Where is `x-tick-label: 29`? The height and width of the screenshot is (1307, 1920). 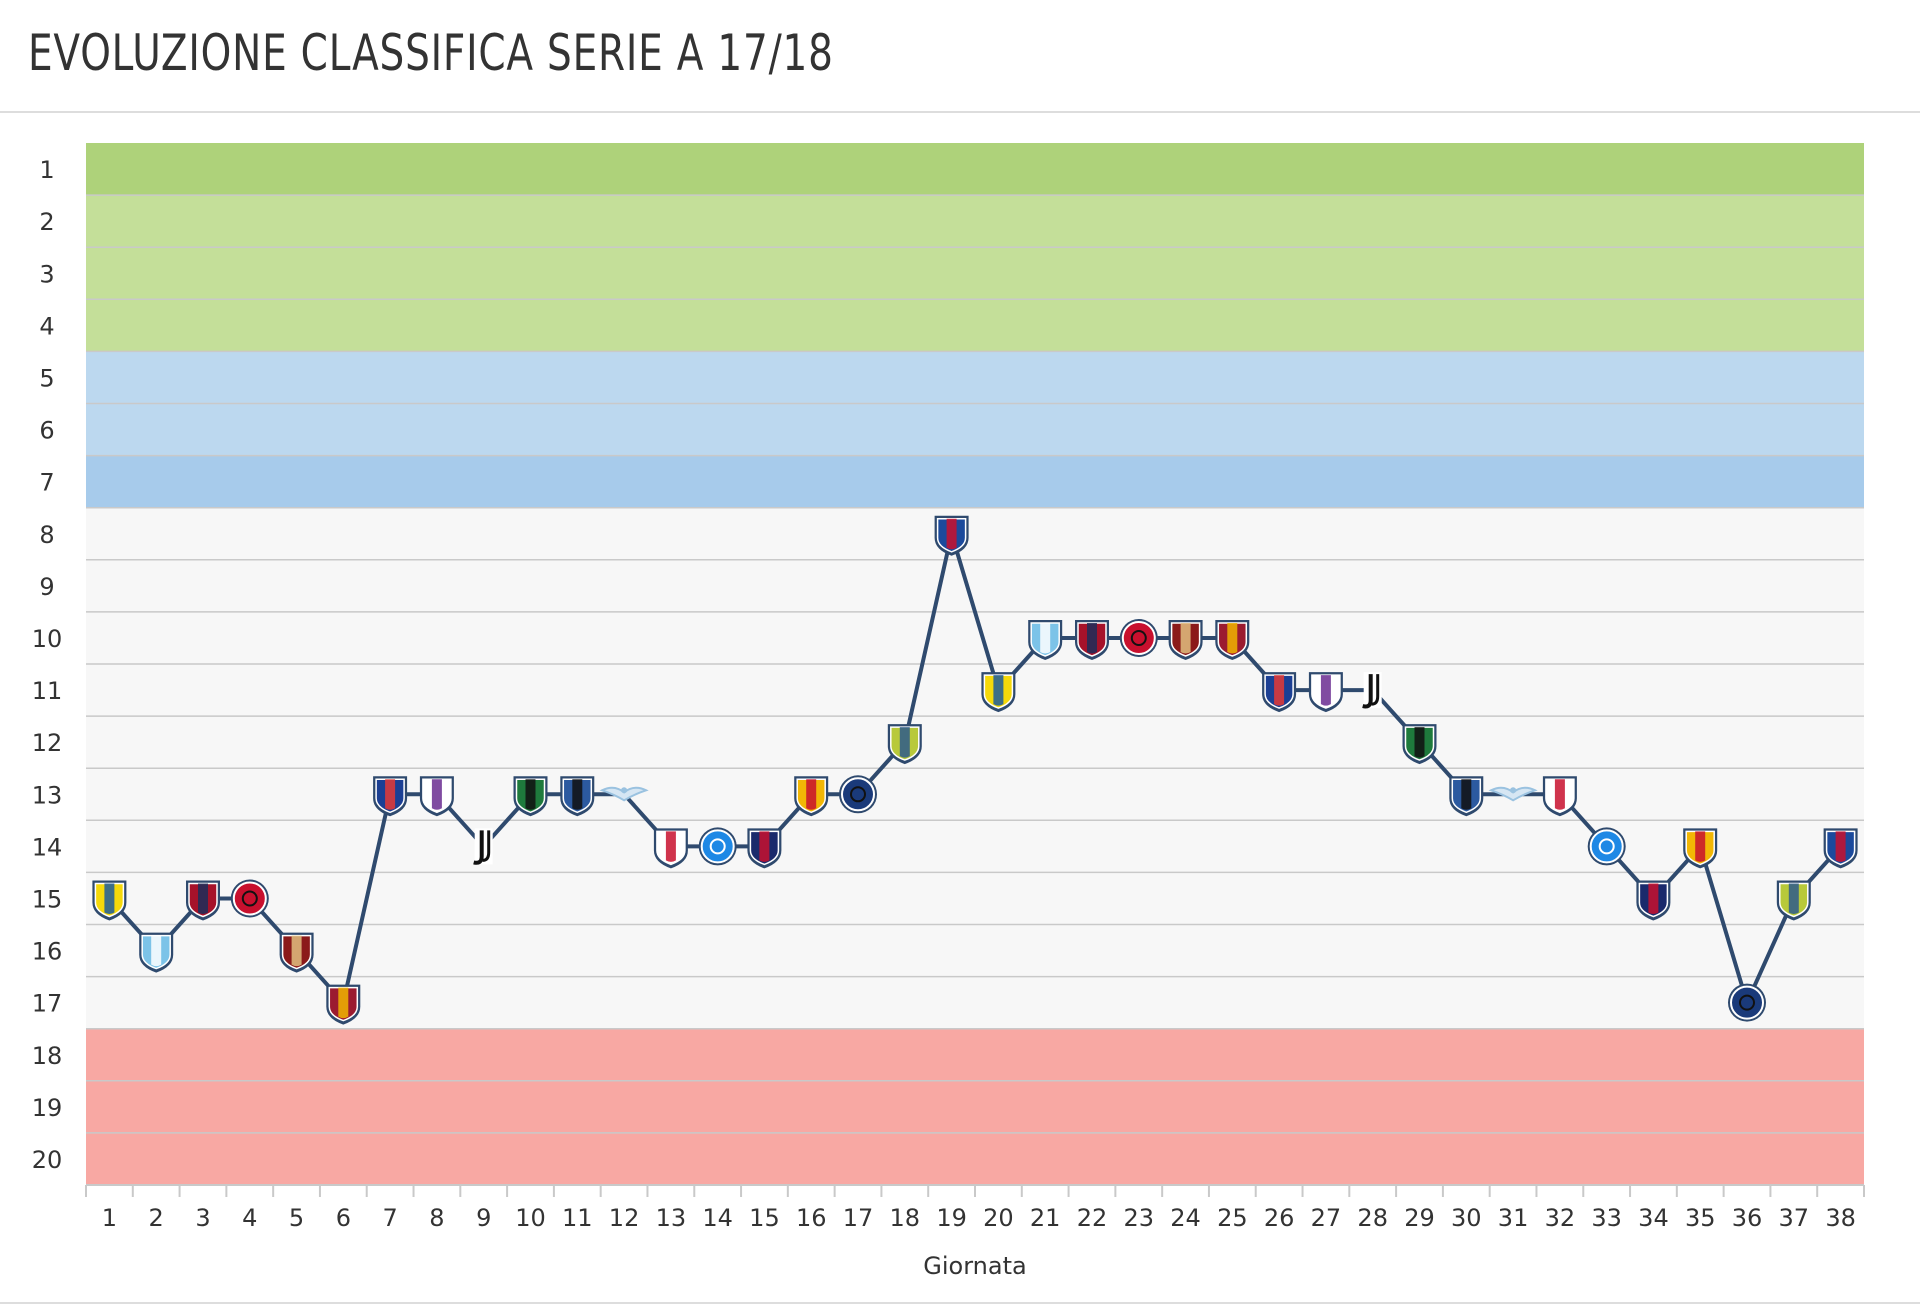 x-tick-label: 29 is located at coordinates (1419, 1218).